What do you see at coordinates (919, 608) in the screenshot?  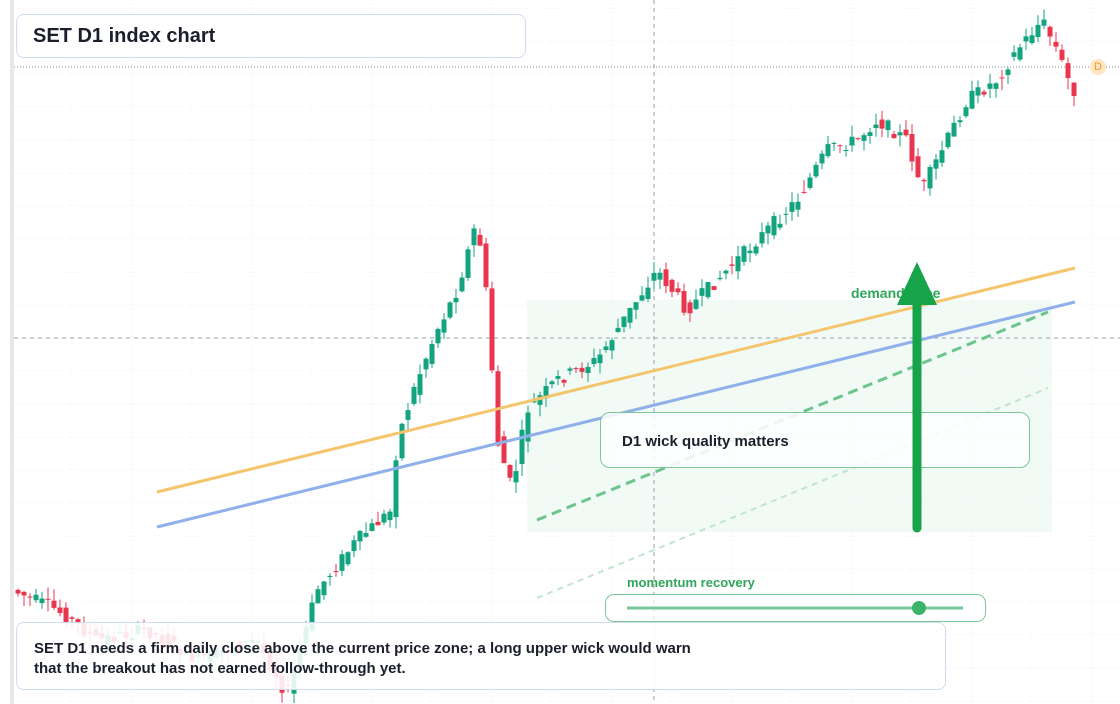 I see `slider-knob` at bounding box center [919, 608].